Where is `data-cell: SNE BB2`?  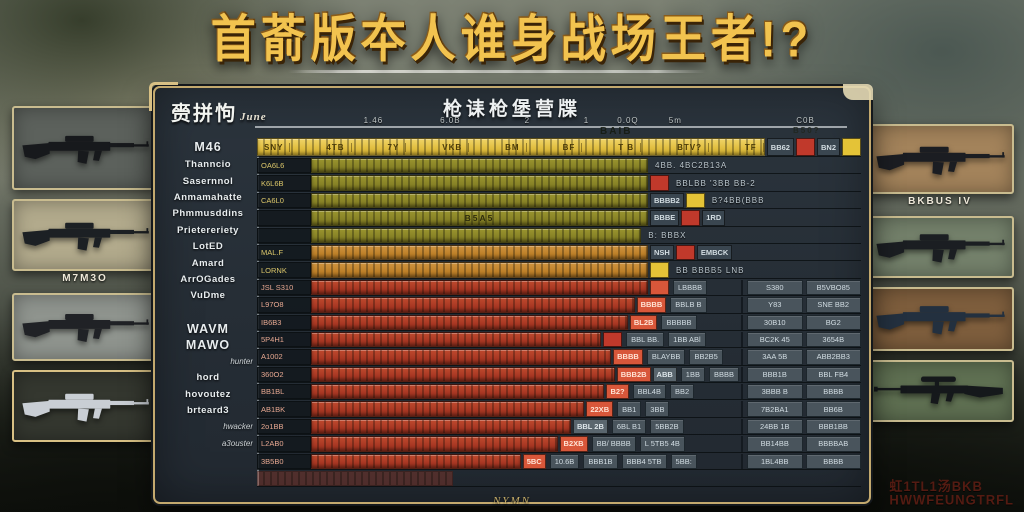
data-cell: SNE BB2 is located at coordinates (833, 305).